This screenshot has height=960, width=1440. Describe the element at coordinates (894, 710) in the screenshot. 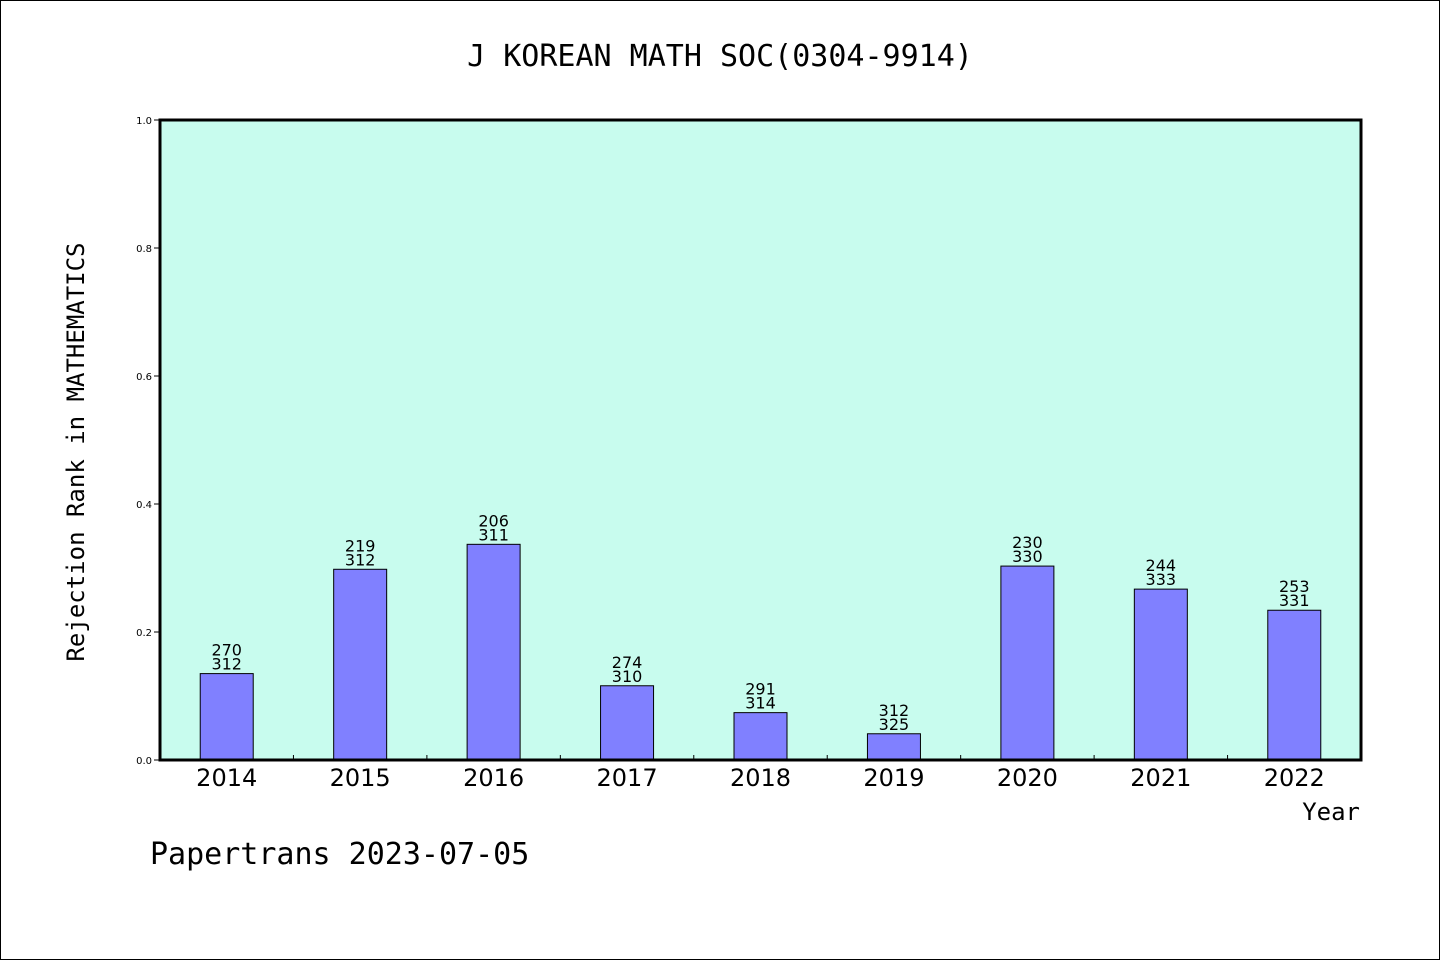

I see `bar-label-top: 312` at that location.